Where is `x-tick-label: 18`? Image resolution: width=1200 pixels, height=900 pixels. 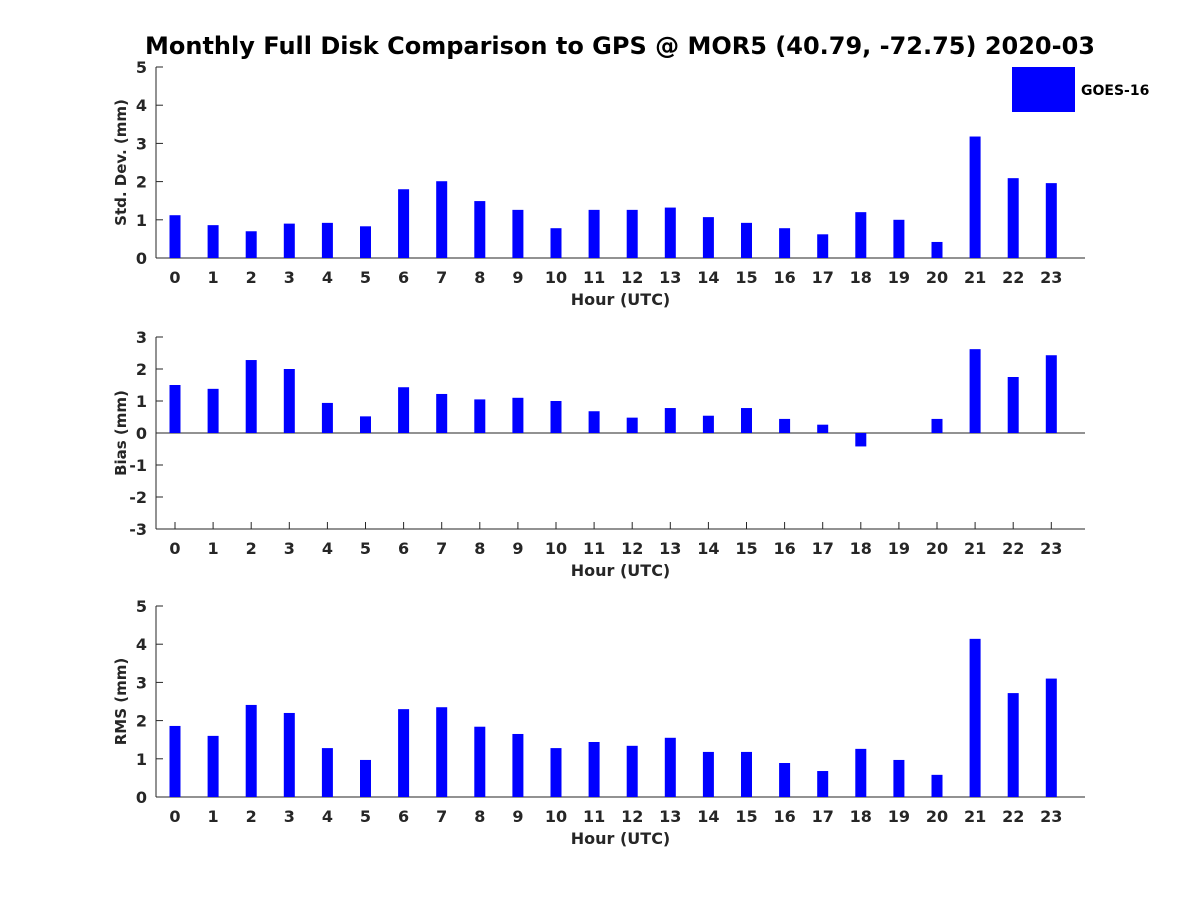
x-tick-label: 18 is located at coordinates (861, 816).